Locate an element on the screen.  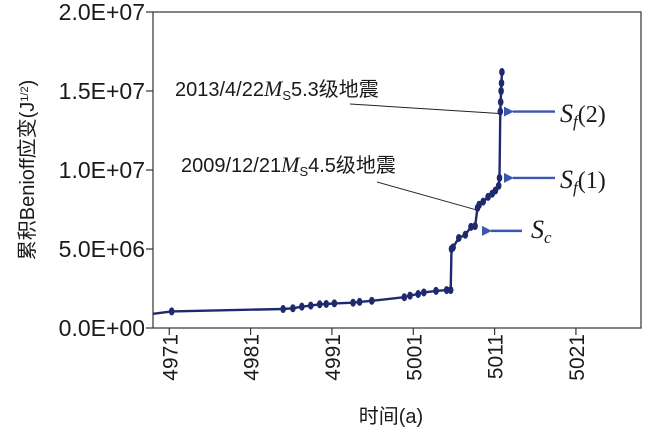
y-axis-label-close: ) is located at coordinates (28, 83).